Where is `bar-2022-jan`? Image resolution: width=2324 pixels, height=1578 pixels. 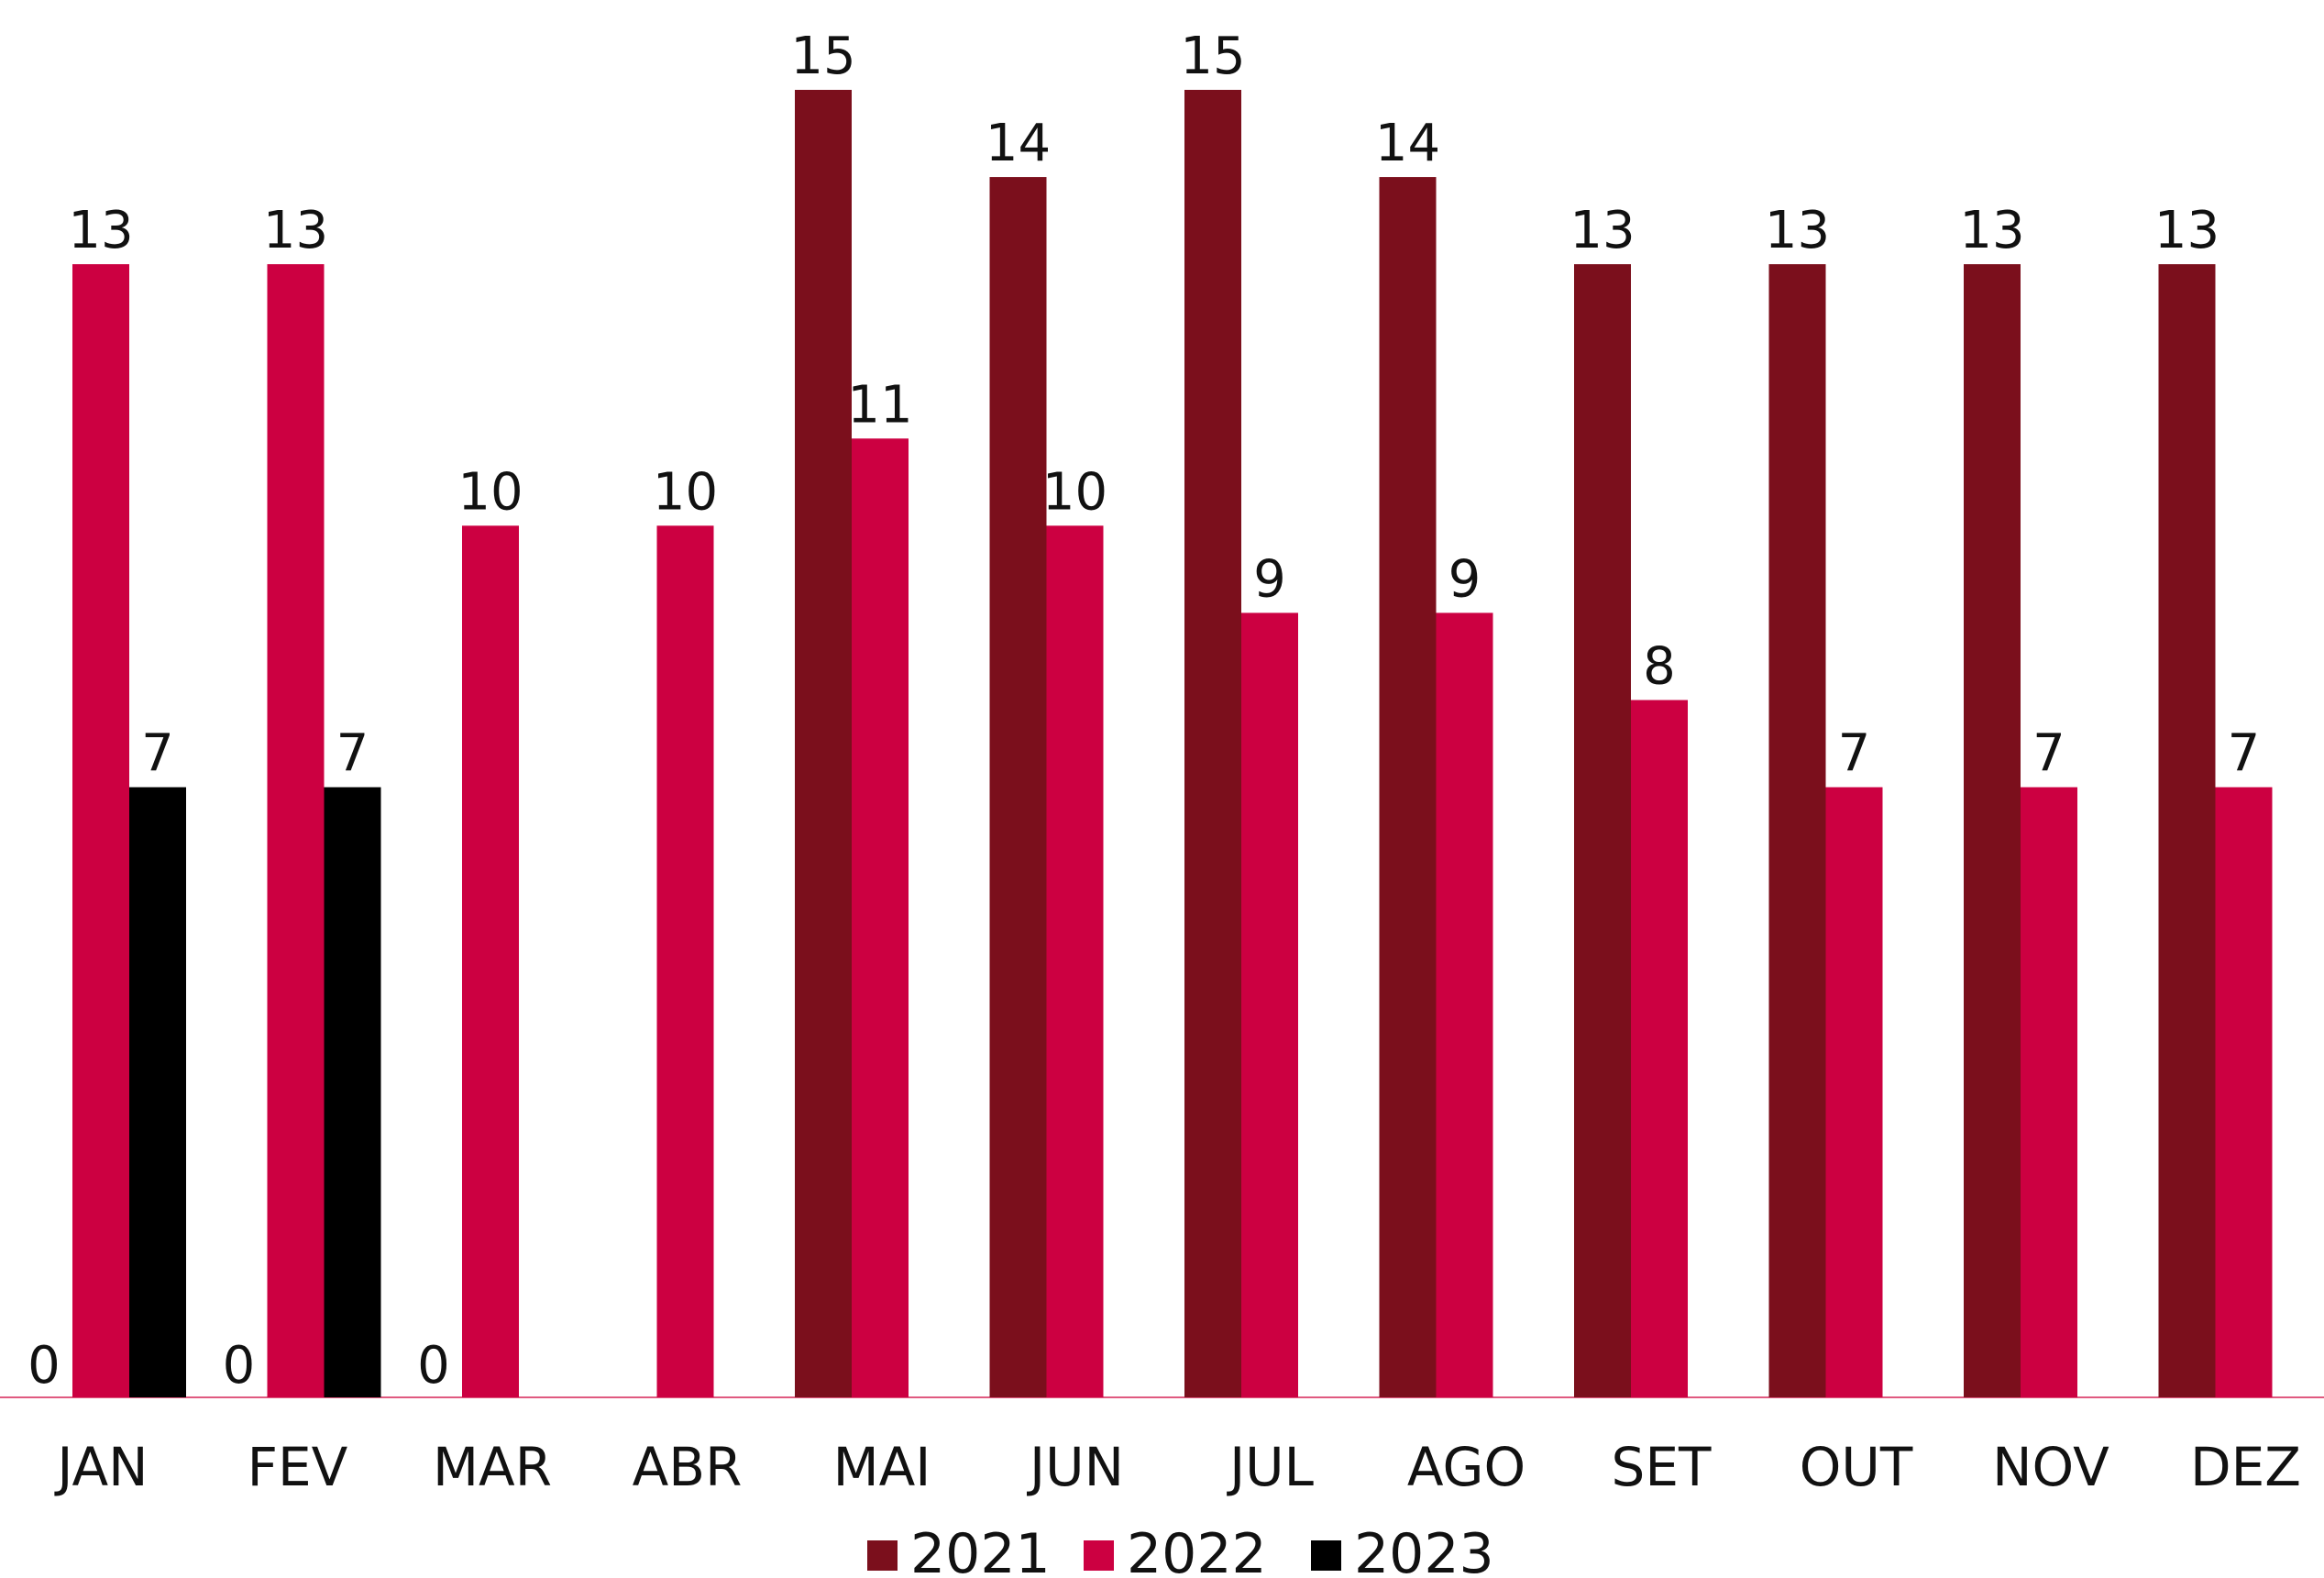
bar-2022-jan is located at coordinates (100, 831).